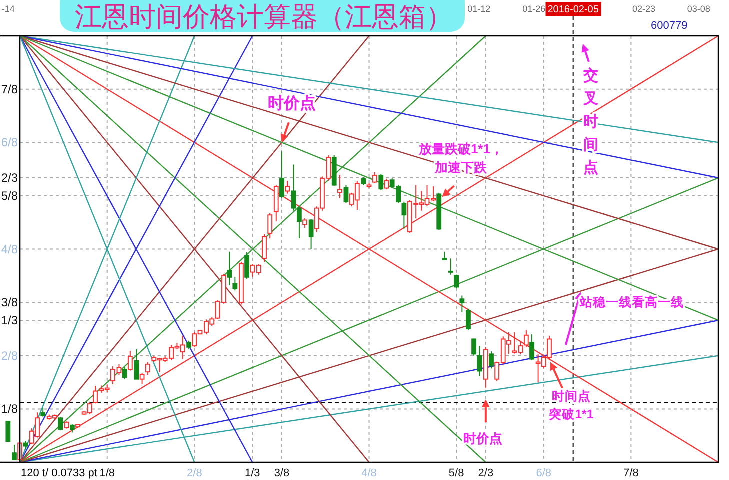 This screenshot has width=729, height=480. Describe the element at coordinates (9, 178) in the screenshot. I see `y-tick-label: 2/3` at that location.